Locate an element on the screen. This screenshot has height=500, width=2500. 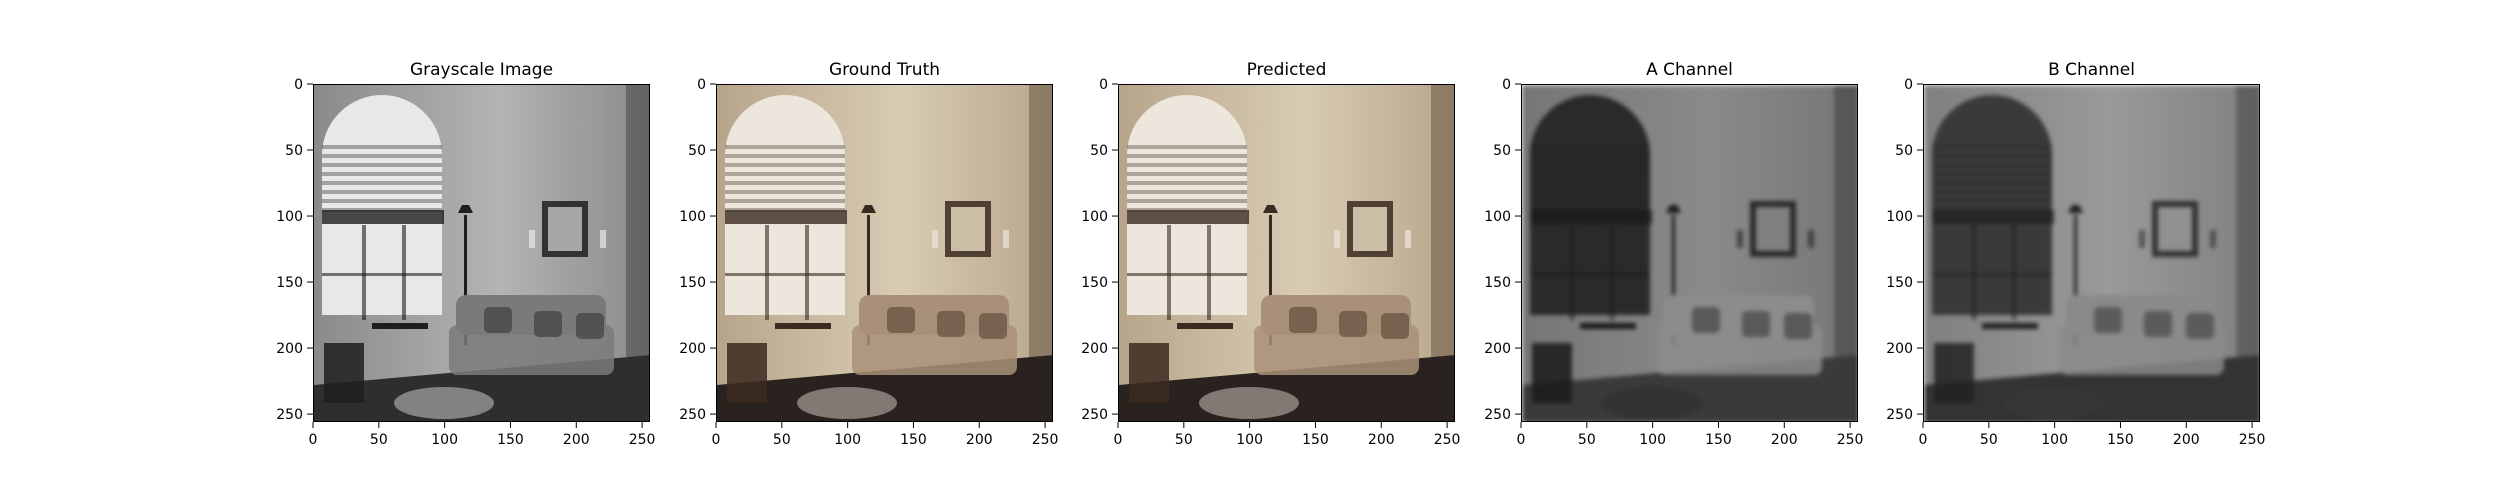
x-tick-label: 250 is located at coordinates (642, 440).